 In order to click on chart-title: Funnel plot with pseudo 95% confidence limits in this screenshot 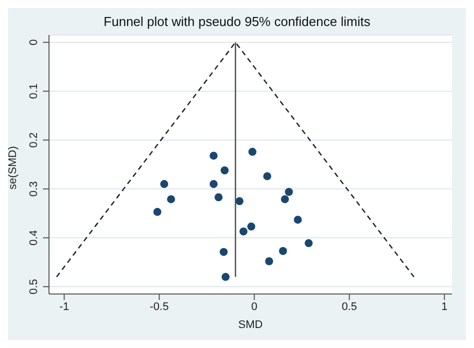, I will do `click(237, 21)`.